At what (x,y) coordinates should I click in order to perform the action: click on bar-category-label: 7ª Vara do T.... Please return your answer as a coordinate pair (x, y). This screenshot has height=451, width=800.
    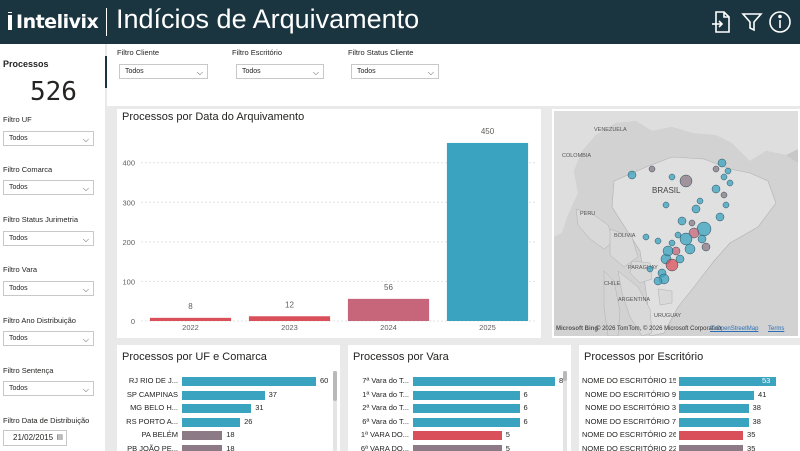
    Looking at the image, I should click on (385, 380).